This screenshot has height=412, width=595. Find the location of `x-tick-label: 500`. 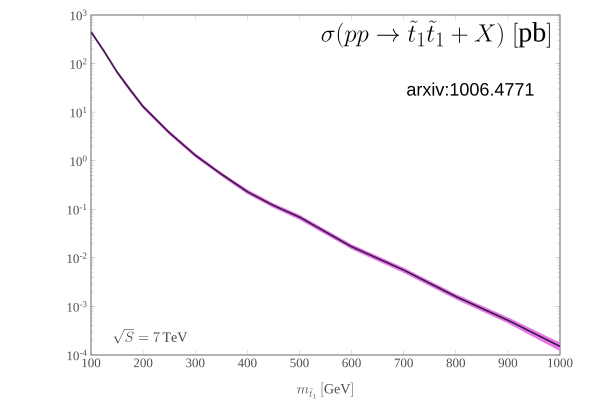

x-tick-label: 500 is located at coordinates (299, 363).